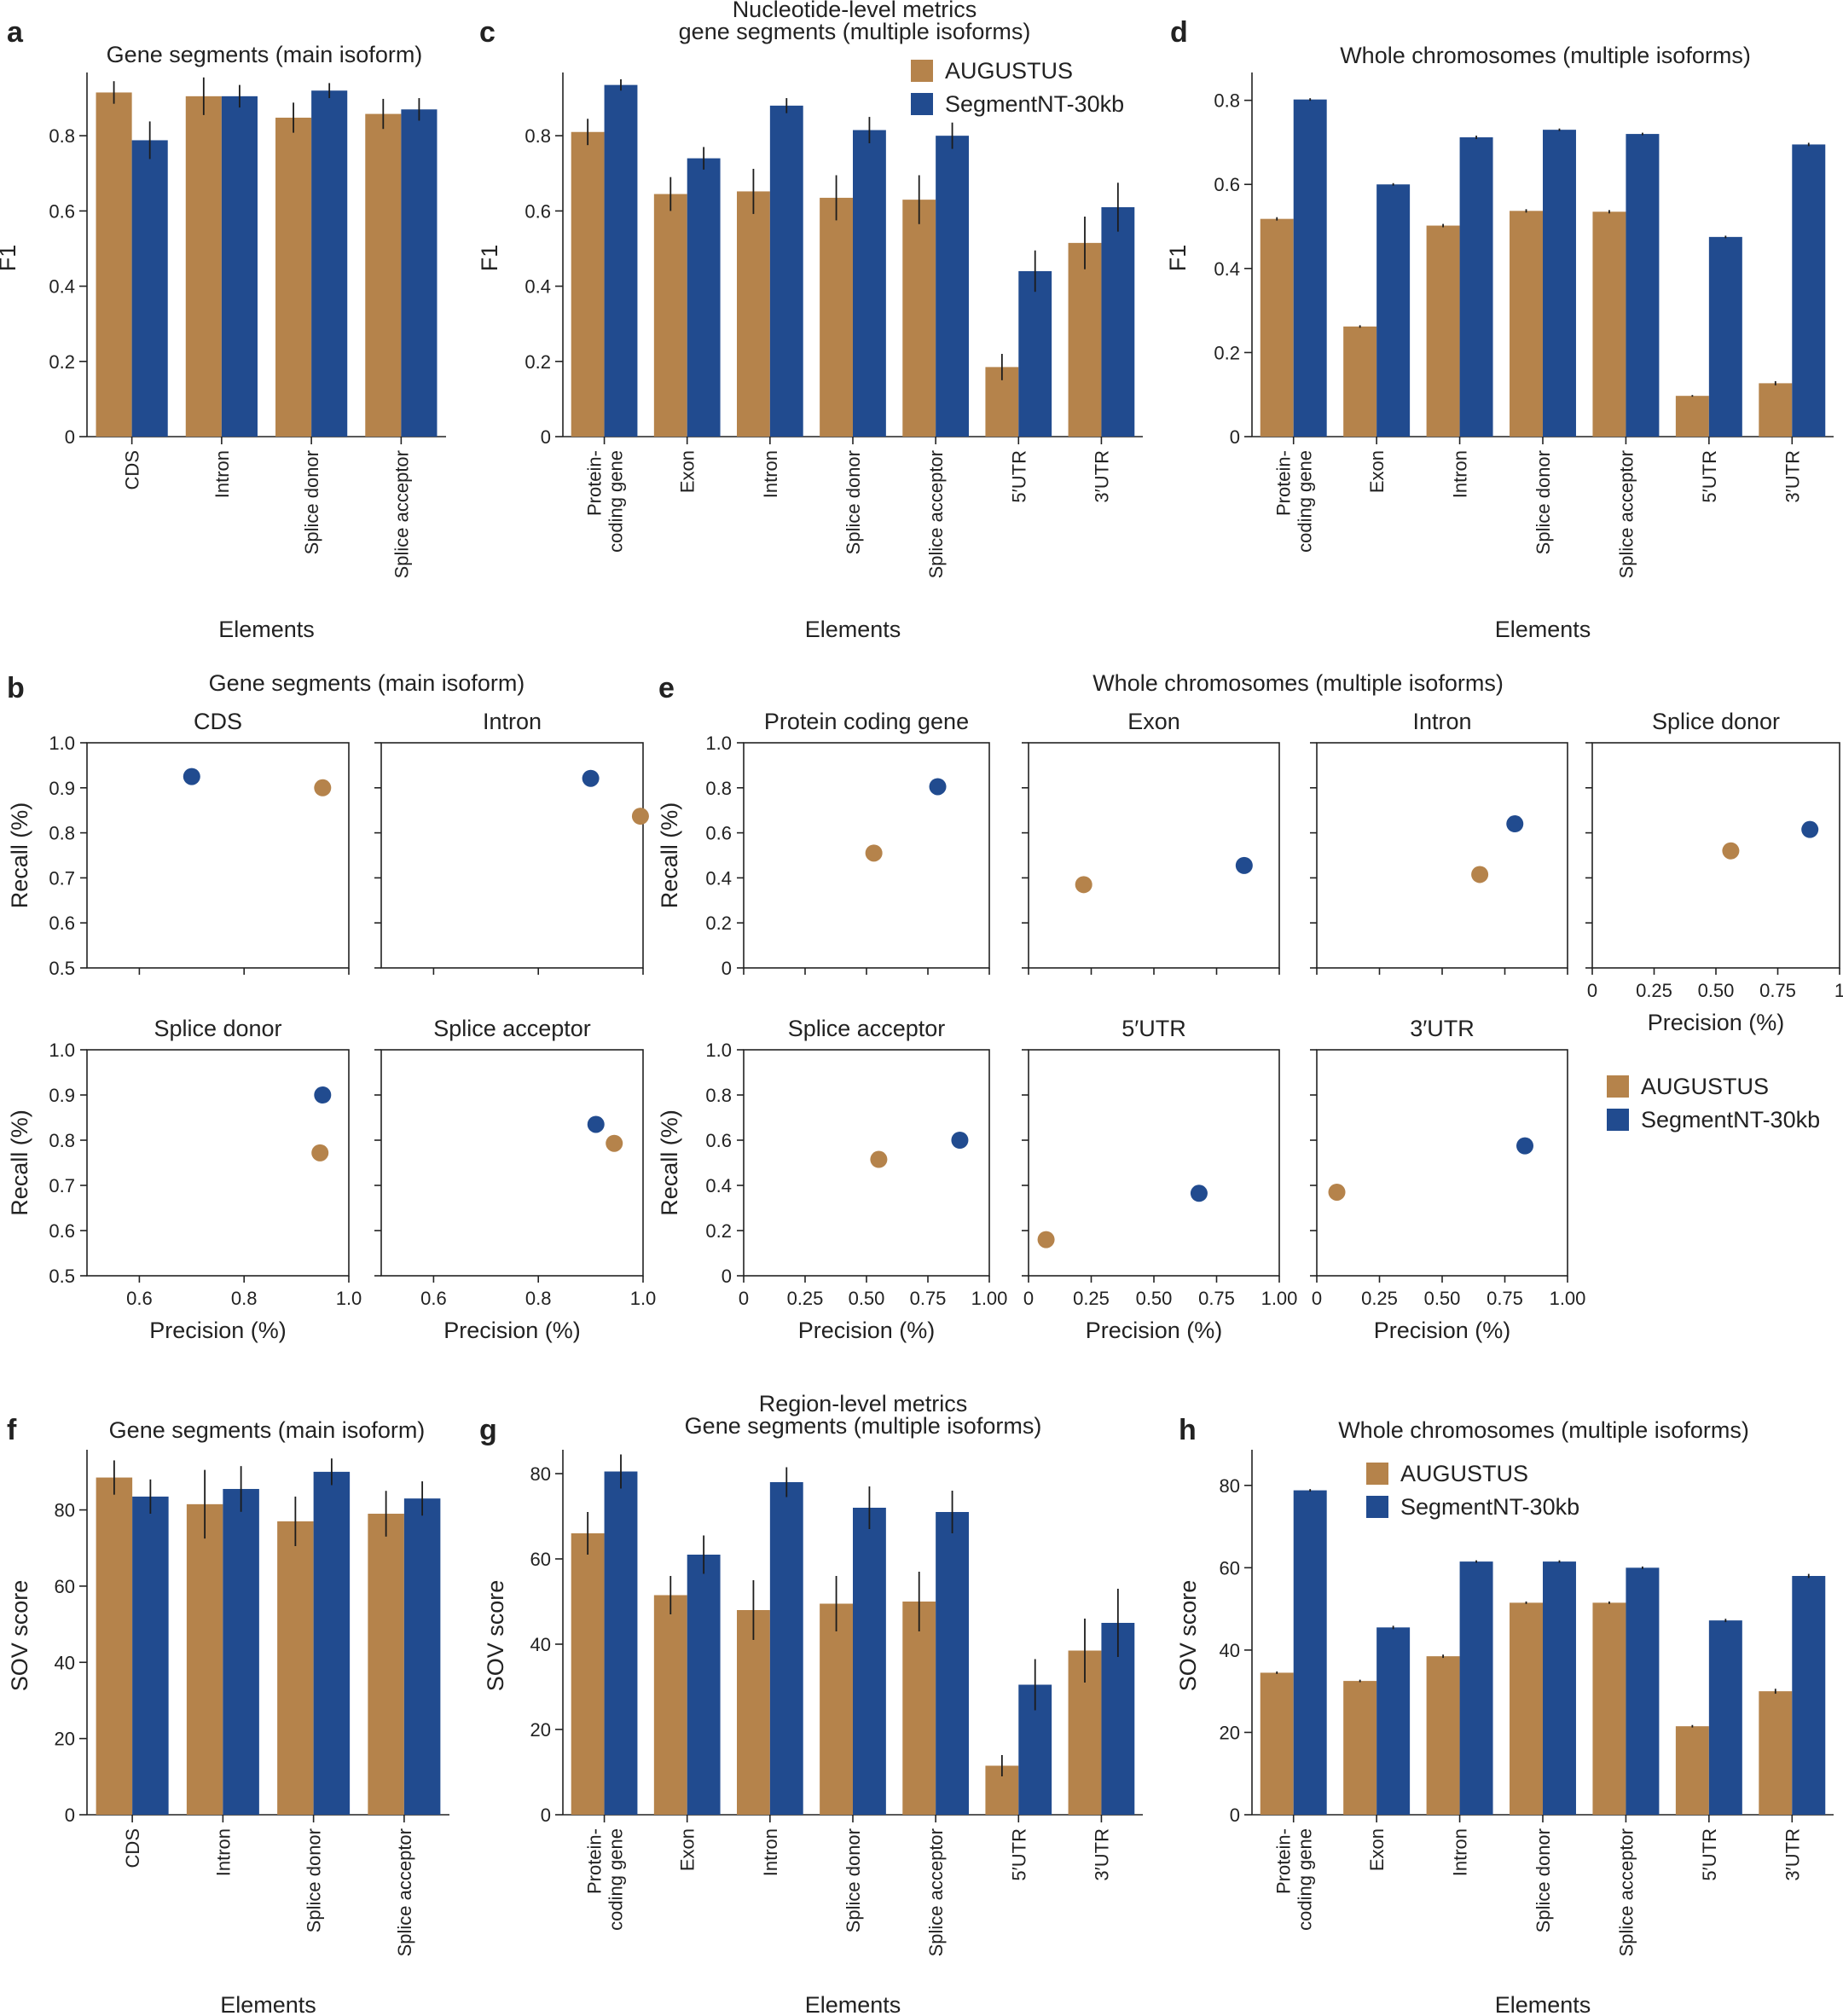 This screenshot has width=1843, height=2016. What do you see at coordinates (65, 1740) in the screenshot?
I see `y-tick-label: 20` at bounding box center [65, 1740].